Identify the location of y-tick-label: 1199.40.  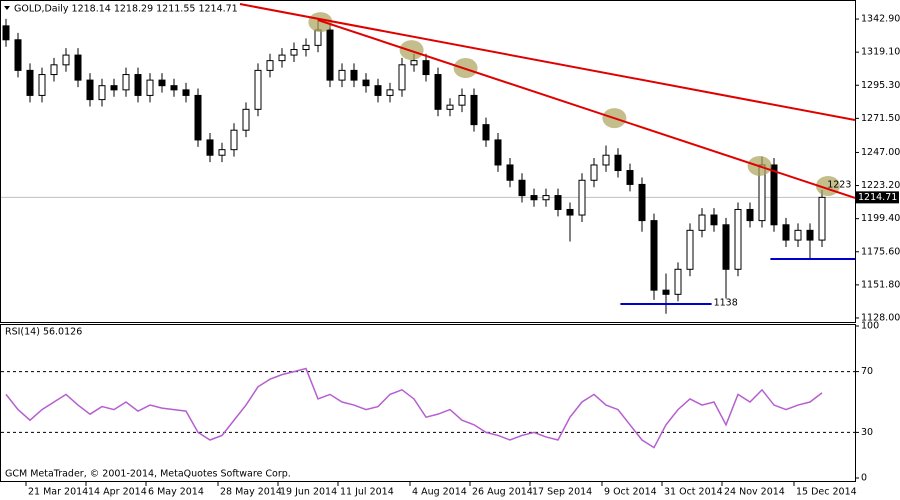
(880, 218).